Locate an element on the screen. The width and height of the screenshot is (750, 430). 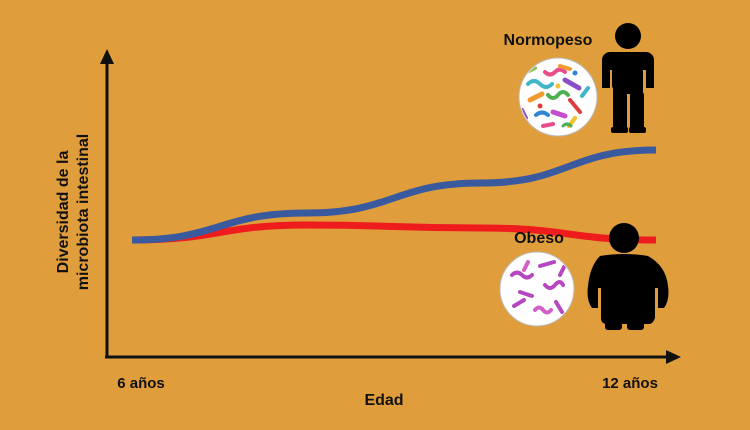
series-label-normopeso: Normopeso is located at coordinates (548, 40).